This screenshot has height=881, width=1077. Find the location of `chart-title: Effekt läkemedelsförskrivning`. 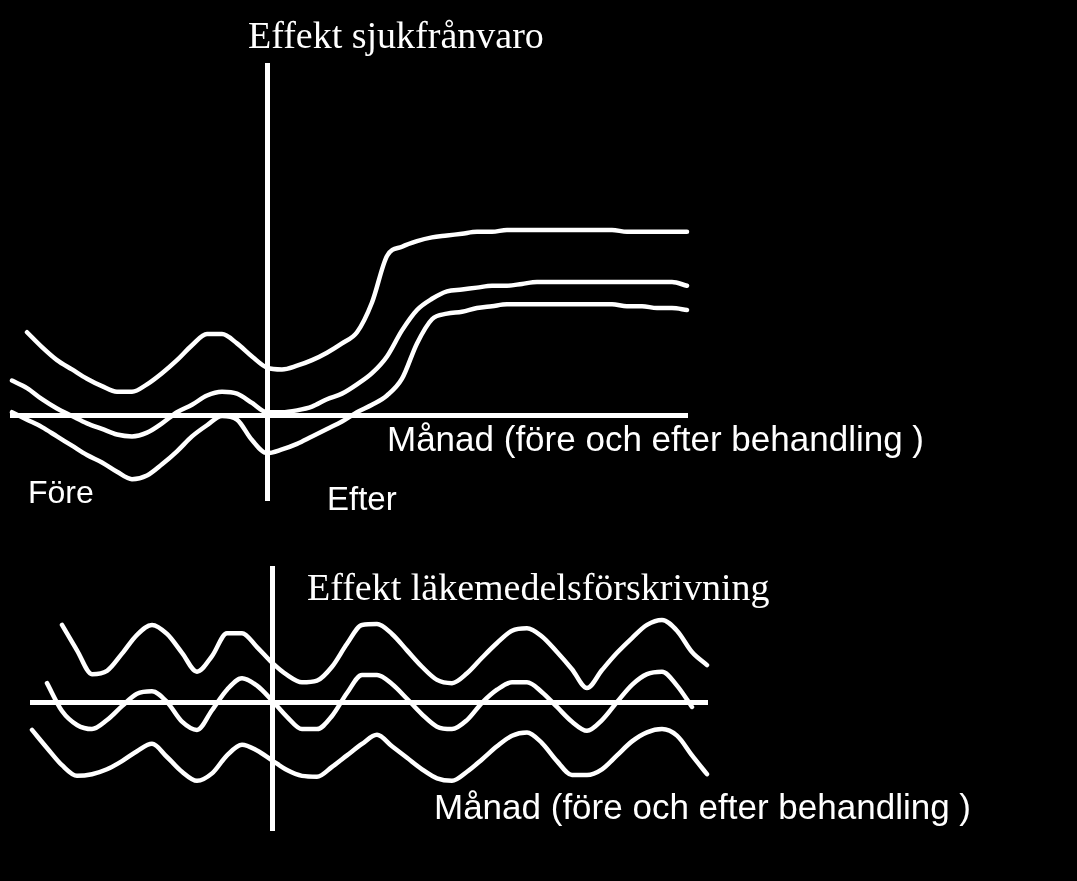

chart-title: Effekt läkemedelsförskrivning is located at coordinates (538, 588).